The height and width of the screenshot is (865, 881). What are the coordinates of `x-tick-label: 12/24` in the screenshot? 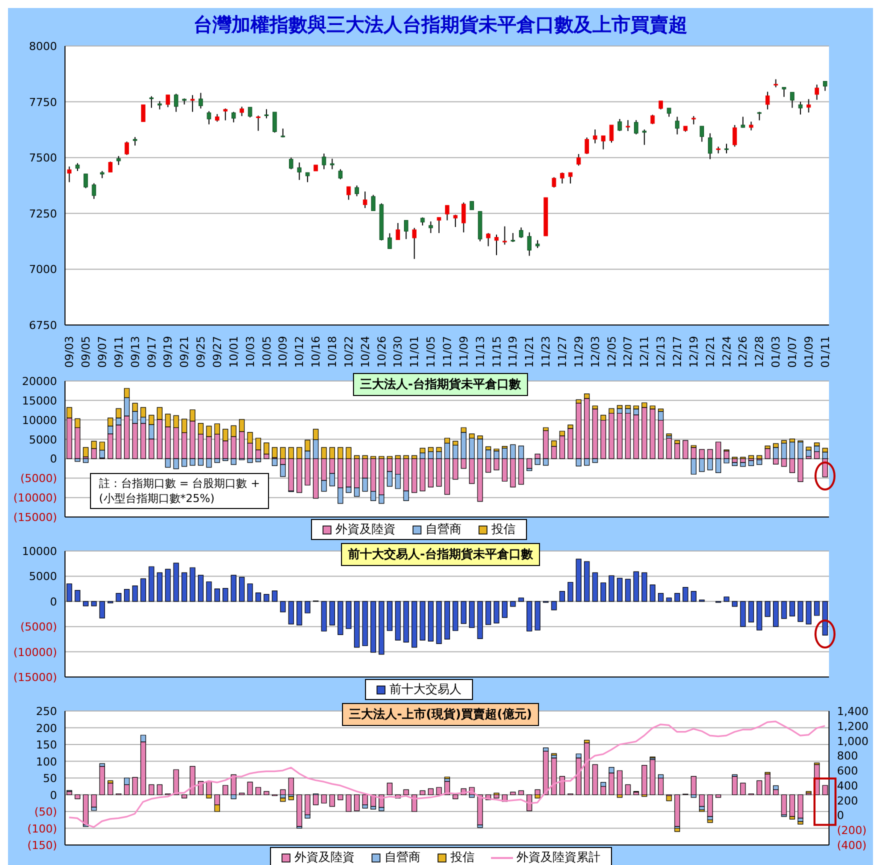 It's located at (727, 352).